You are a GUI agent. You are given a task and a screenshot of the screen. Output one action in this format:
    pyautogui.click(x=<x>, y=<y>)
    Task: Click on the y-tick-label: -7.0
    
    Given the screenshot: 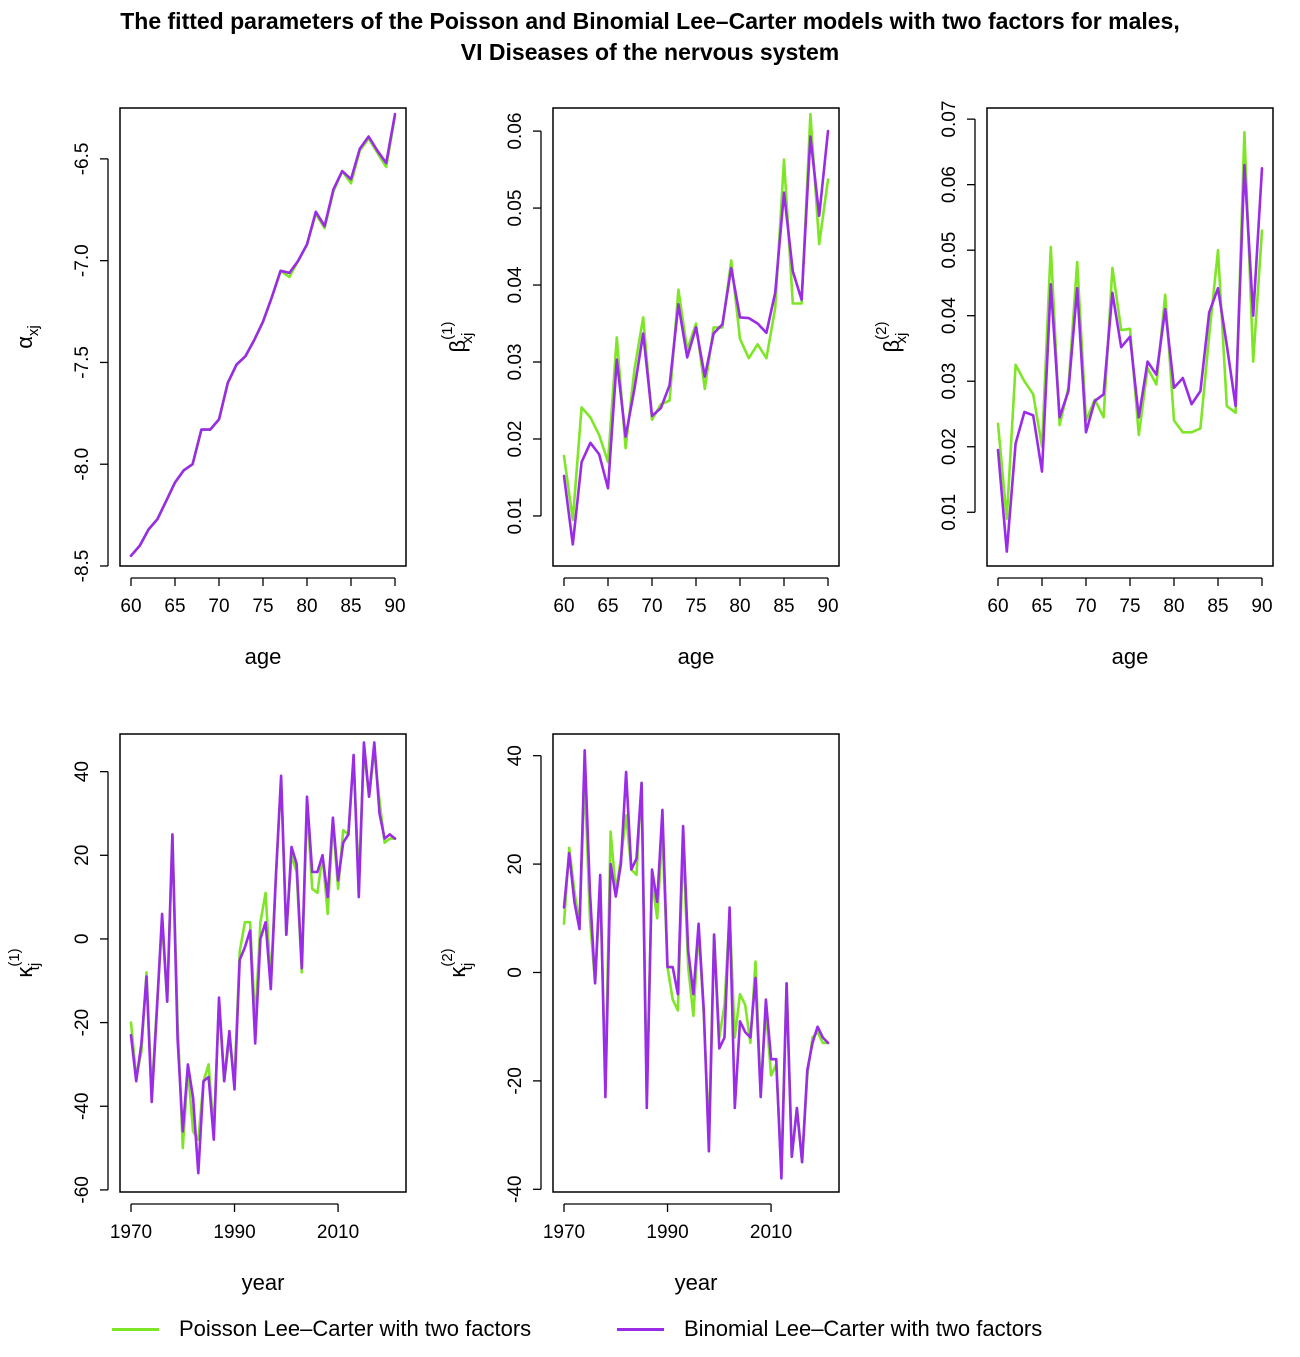 What is the action you would take?
    pyautogui.click(x=82, y=260)
    